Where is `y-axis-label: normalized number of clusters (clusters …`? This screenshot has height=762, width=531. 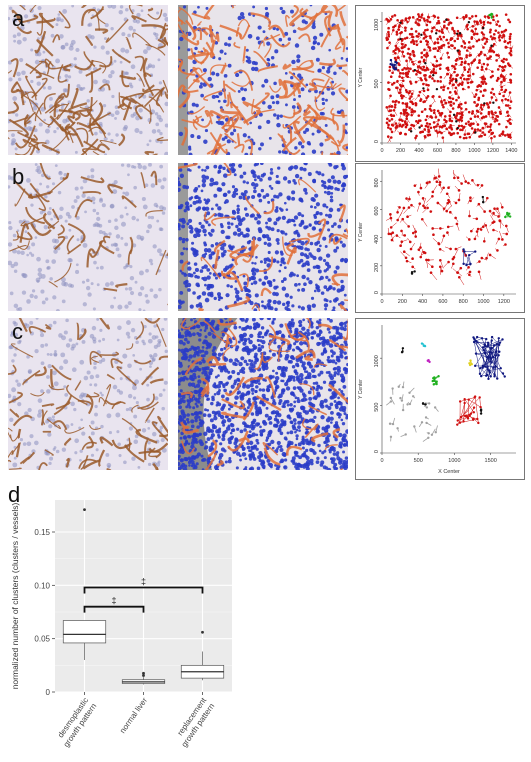 y-axis-label: normalized number of clusters (clusters … is located at coordinates (15, 596).